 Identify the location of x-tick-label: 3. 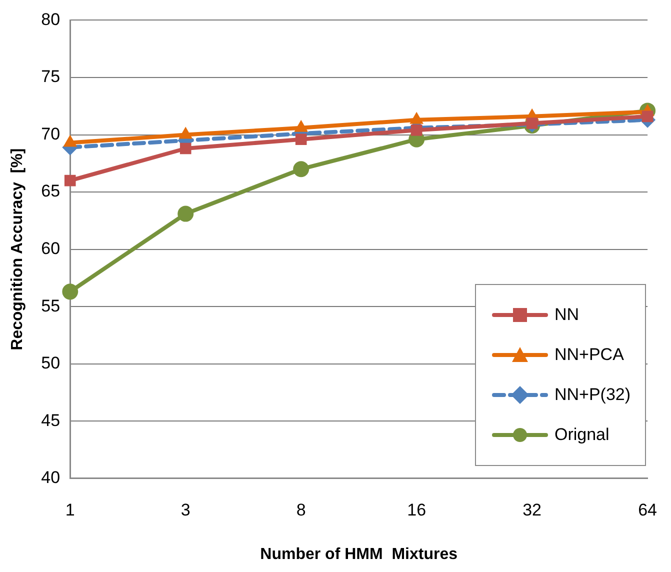
(185, 510).